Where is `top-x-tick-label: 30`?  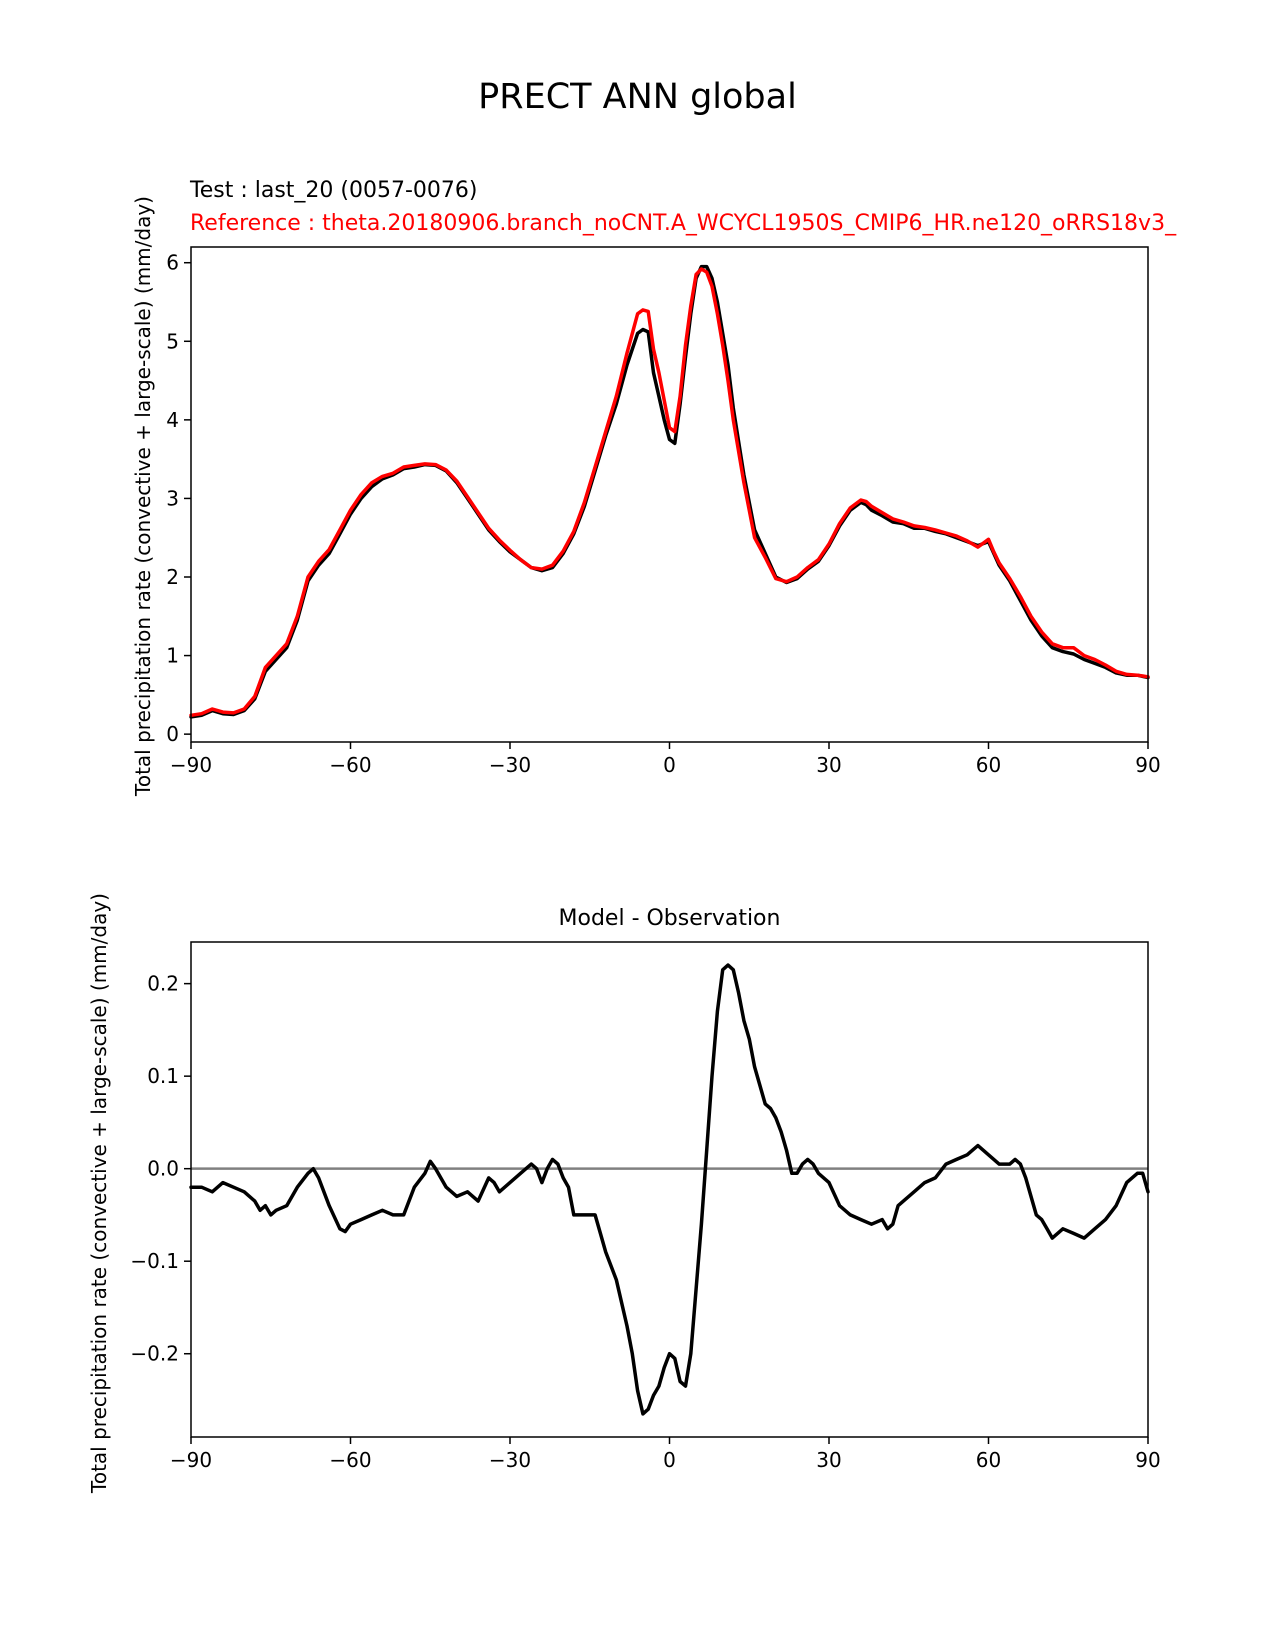
top-x-tick-label: 30 is located at coordinates (828, 765).